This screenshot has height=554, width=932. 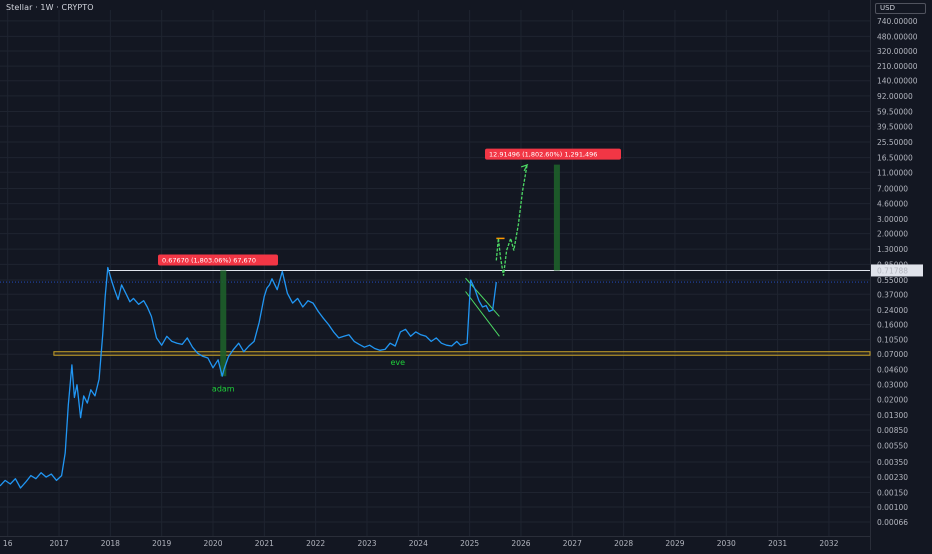 I want to click on price-tick-label: 0.00850, so click(x=892, y=430).